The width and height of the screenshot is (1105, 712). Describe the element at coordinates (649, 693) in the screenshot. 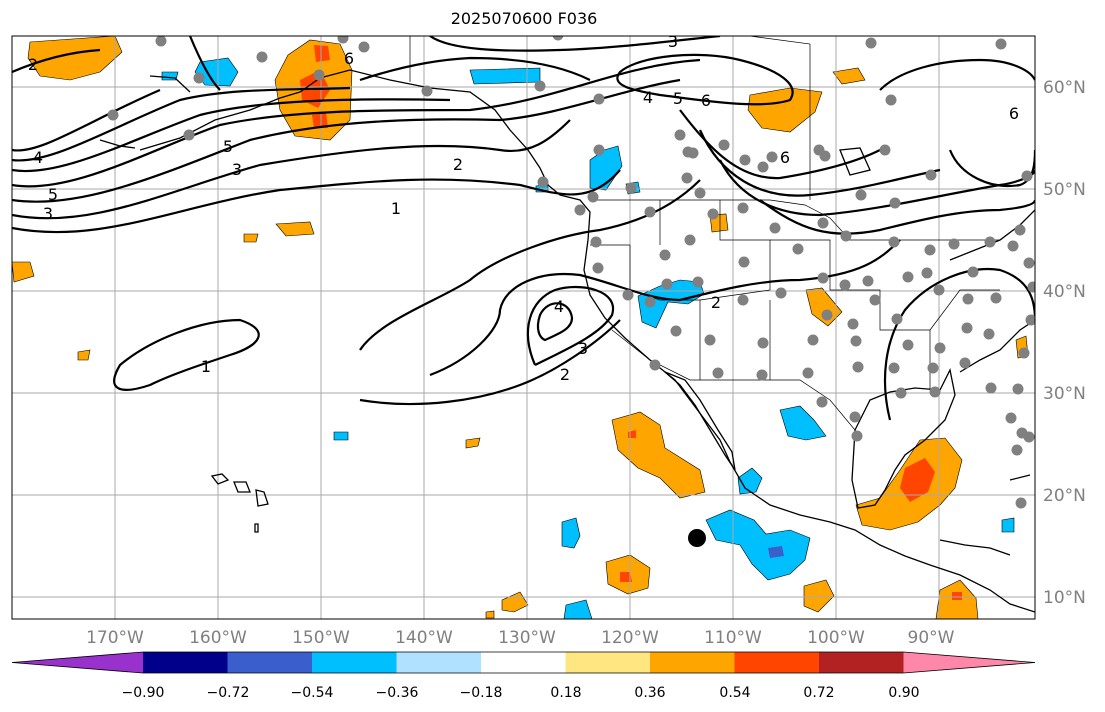

I see `colorbar-tick-label: 0.36` at that location.